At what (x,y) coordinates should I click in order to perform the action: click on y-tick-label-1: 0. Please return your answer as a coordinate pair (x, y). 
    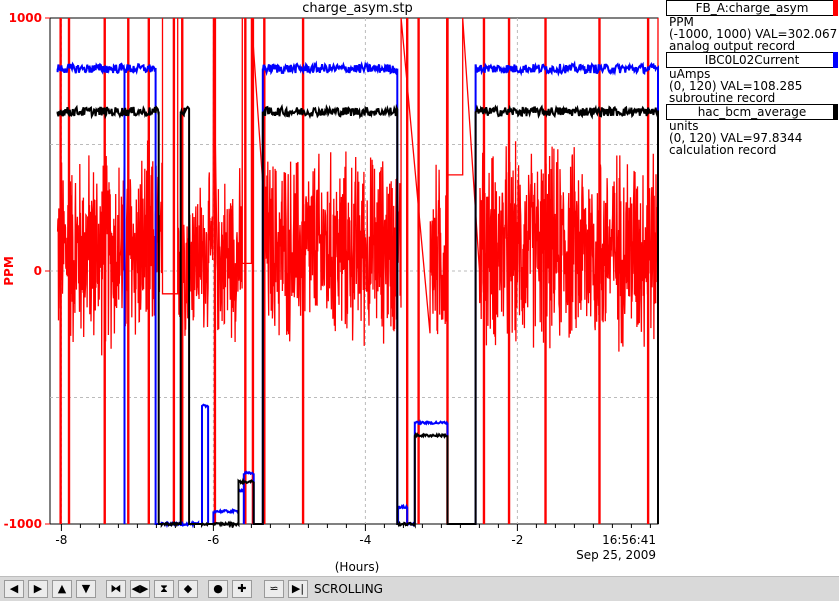
    Looking at the image, I should click on (38, 271).